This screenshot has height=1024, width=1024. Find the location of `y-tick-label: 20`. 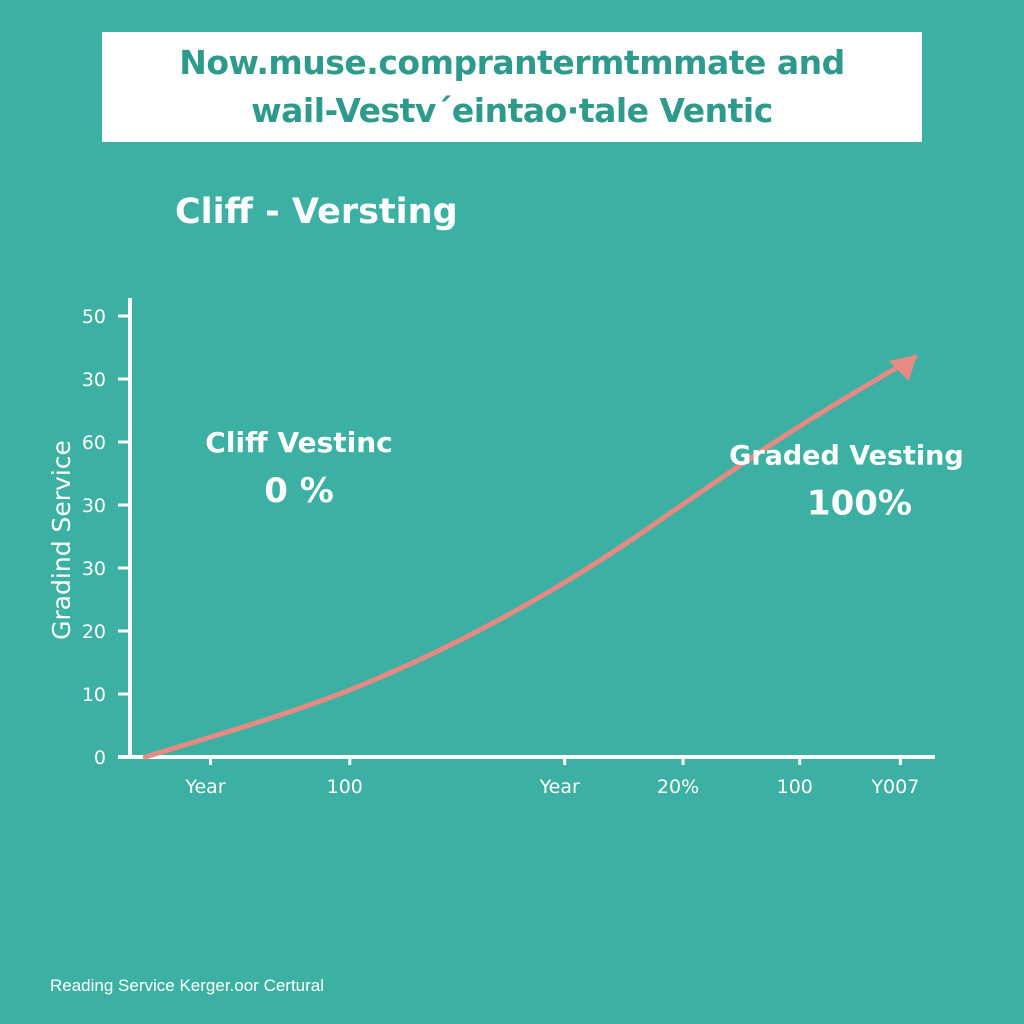

y-tick-label: 20 is located at coordinates (94, 632).